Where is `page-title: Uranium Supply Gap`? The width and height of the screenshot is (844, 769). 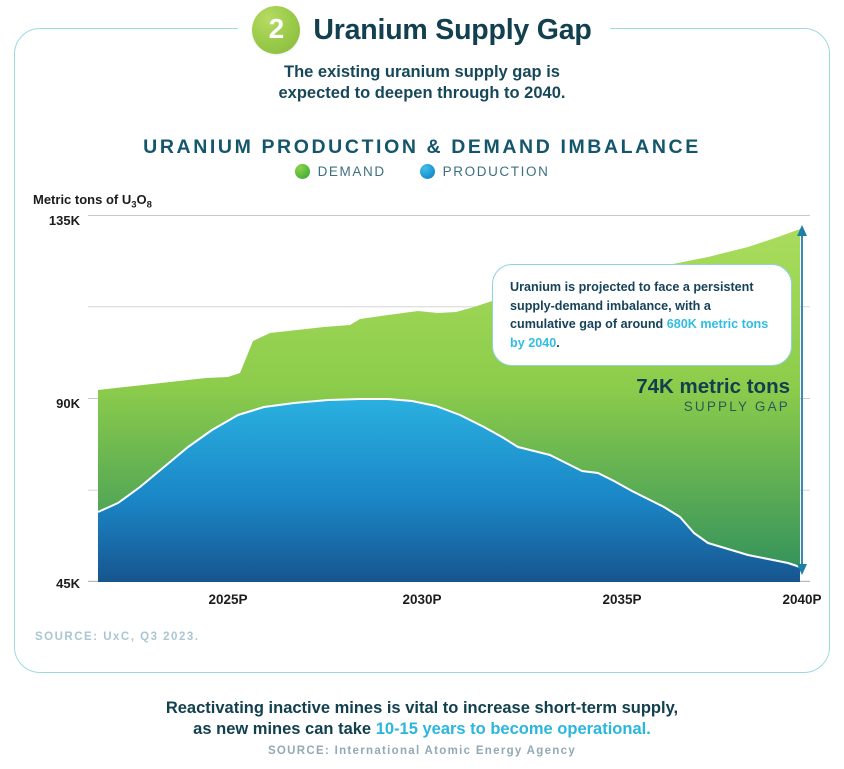 page-title: Uranium Supply Gap is located at coordinates (452, 29).